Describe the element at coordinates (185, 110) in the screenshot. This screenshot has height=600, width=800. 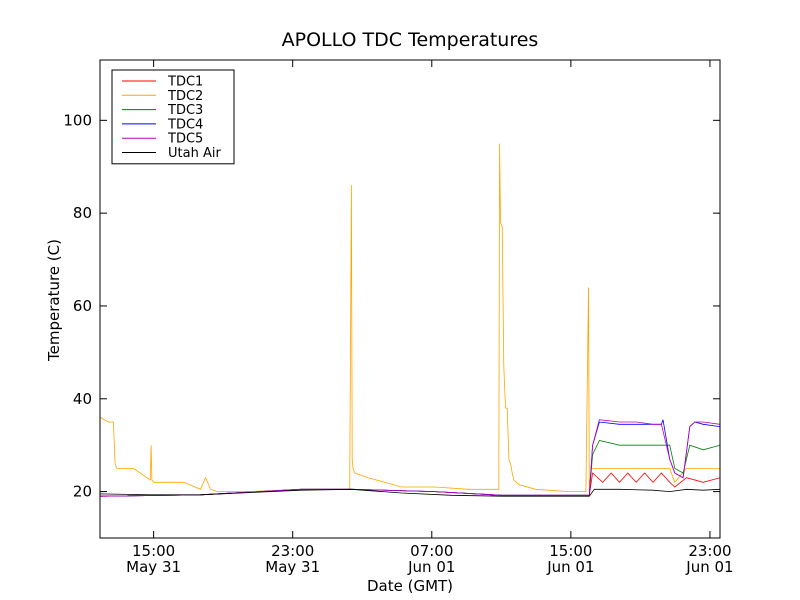
I see `legend-entry-tdc3: TDC3` at that location.